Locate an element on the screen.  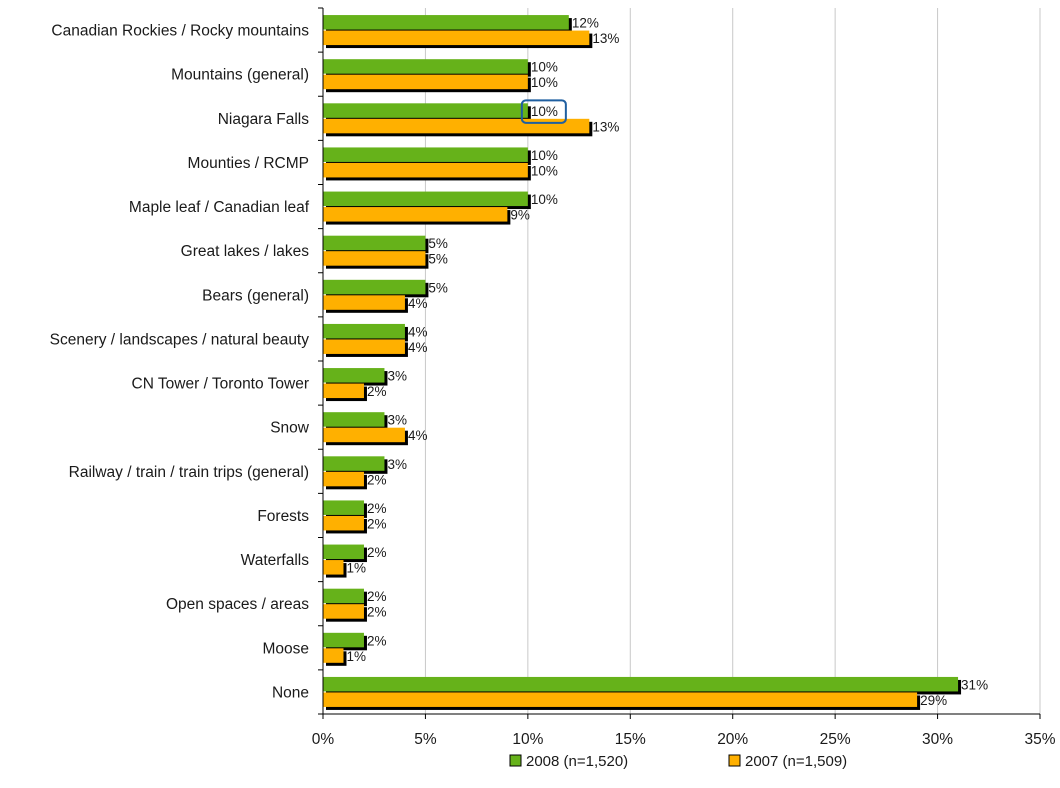
category-label: Moose is located at coordinates (285, 648).